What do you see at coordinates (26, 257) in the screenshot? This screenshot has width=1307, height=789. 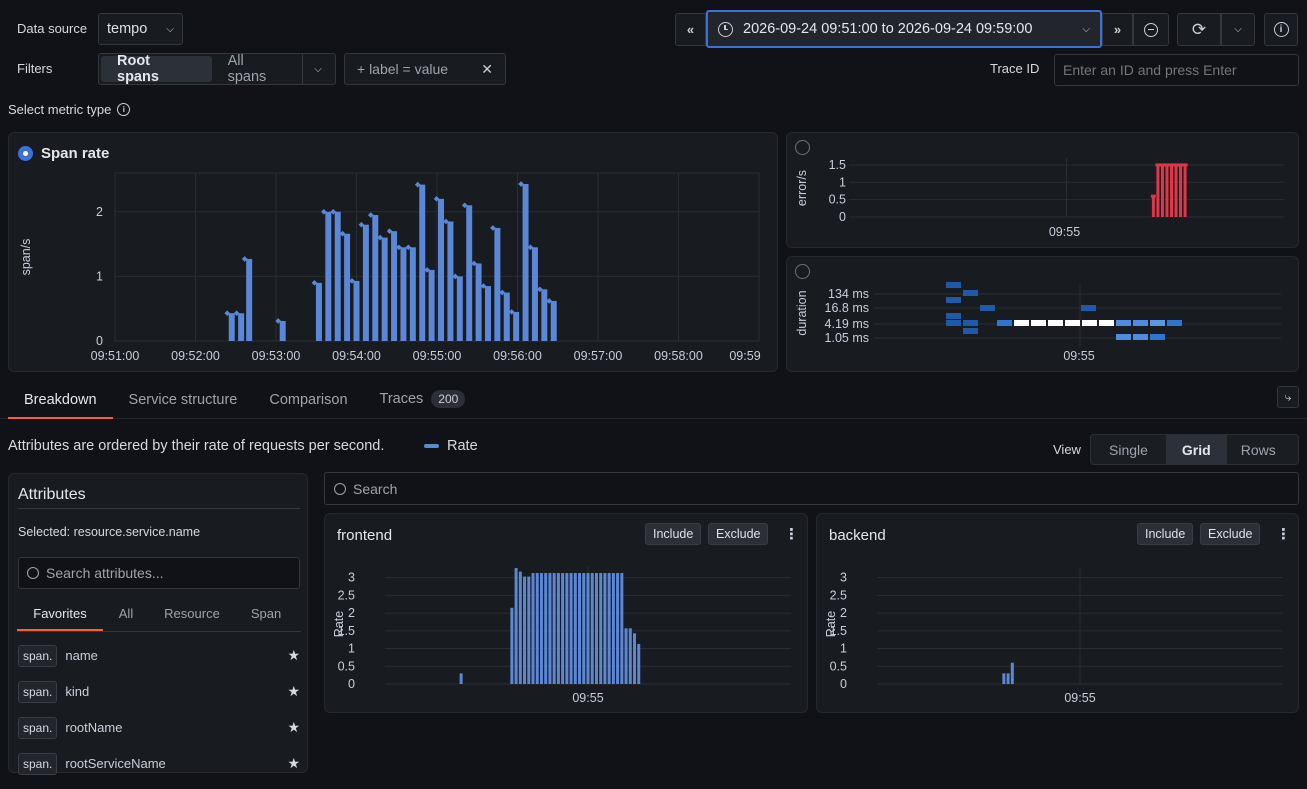 I see `y-axis-label: span/s` at bounding box center [26, 257].